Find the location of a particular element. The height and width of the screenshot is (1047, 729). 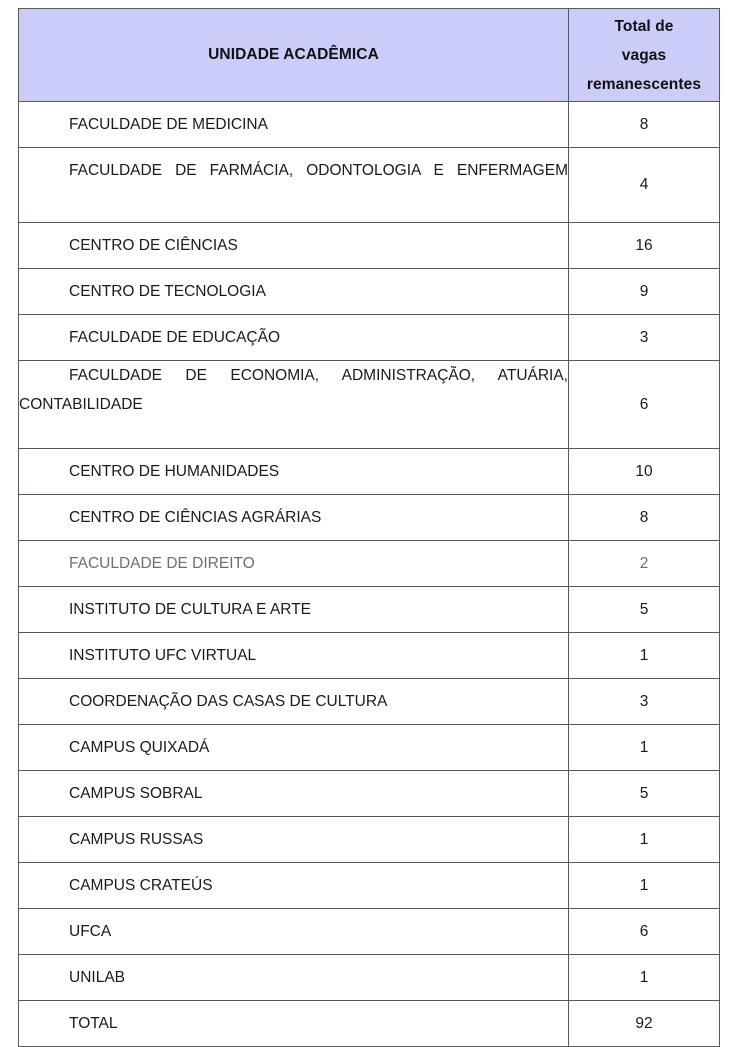

cell-unidade-academica: CENTRO DE CIÊNCIAS AGRÁRIAS is located at coordinates (293, 517).